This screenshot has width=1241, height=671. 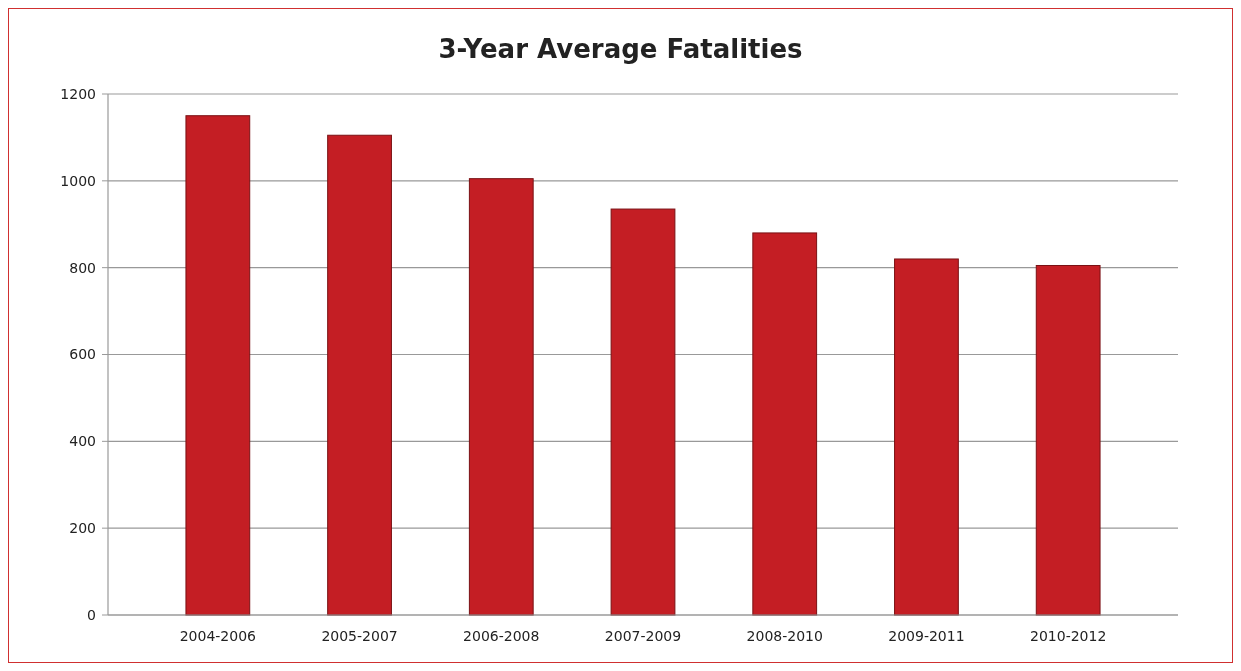 What do you see at coordinates (643, 636) in the screenshot?
I see `x-tick-label: 2007-2009` at bounding box center [643, 636].